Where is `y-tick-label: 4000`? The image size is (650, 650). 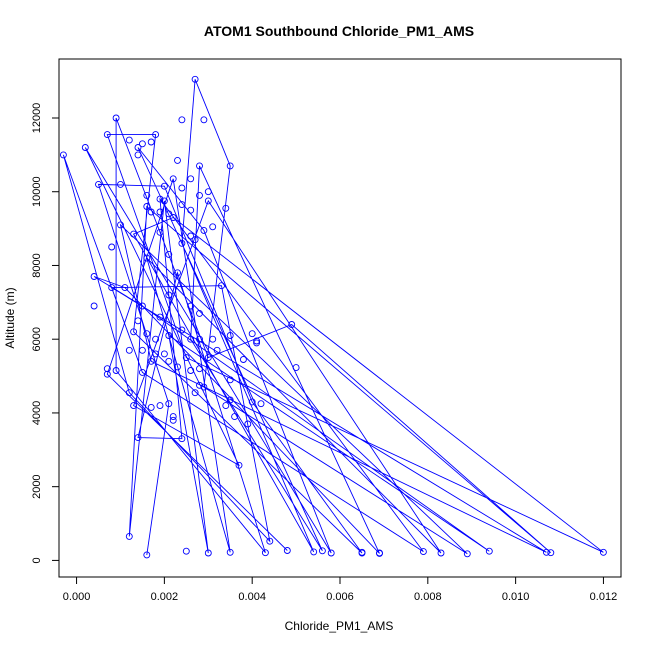 y-tick-label: 4000 is located at coordinates (37, 413).